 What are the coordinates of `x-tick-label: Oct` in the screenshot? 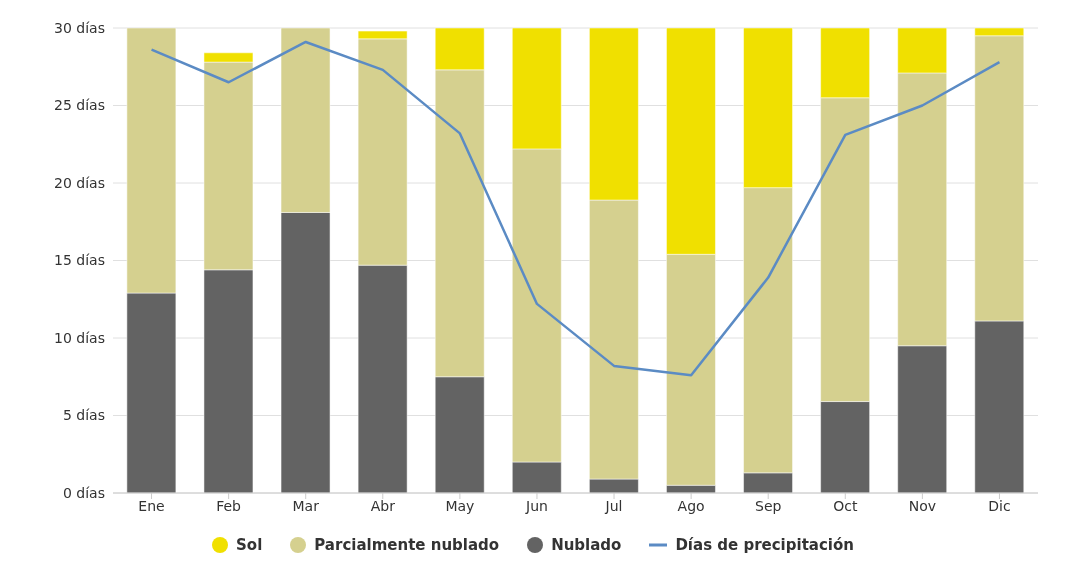 It's located at (845, 505).